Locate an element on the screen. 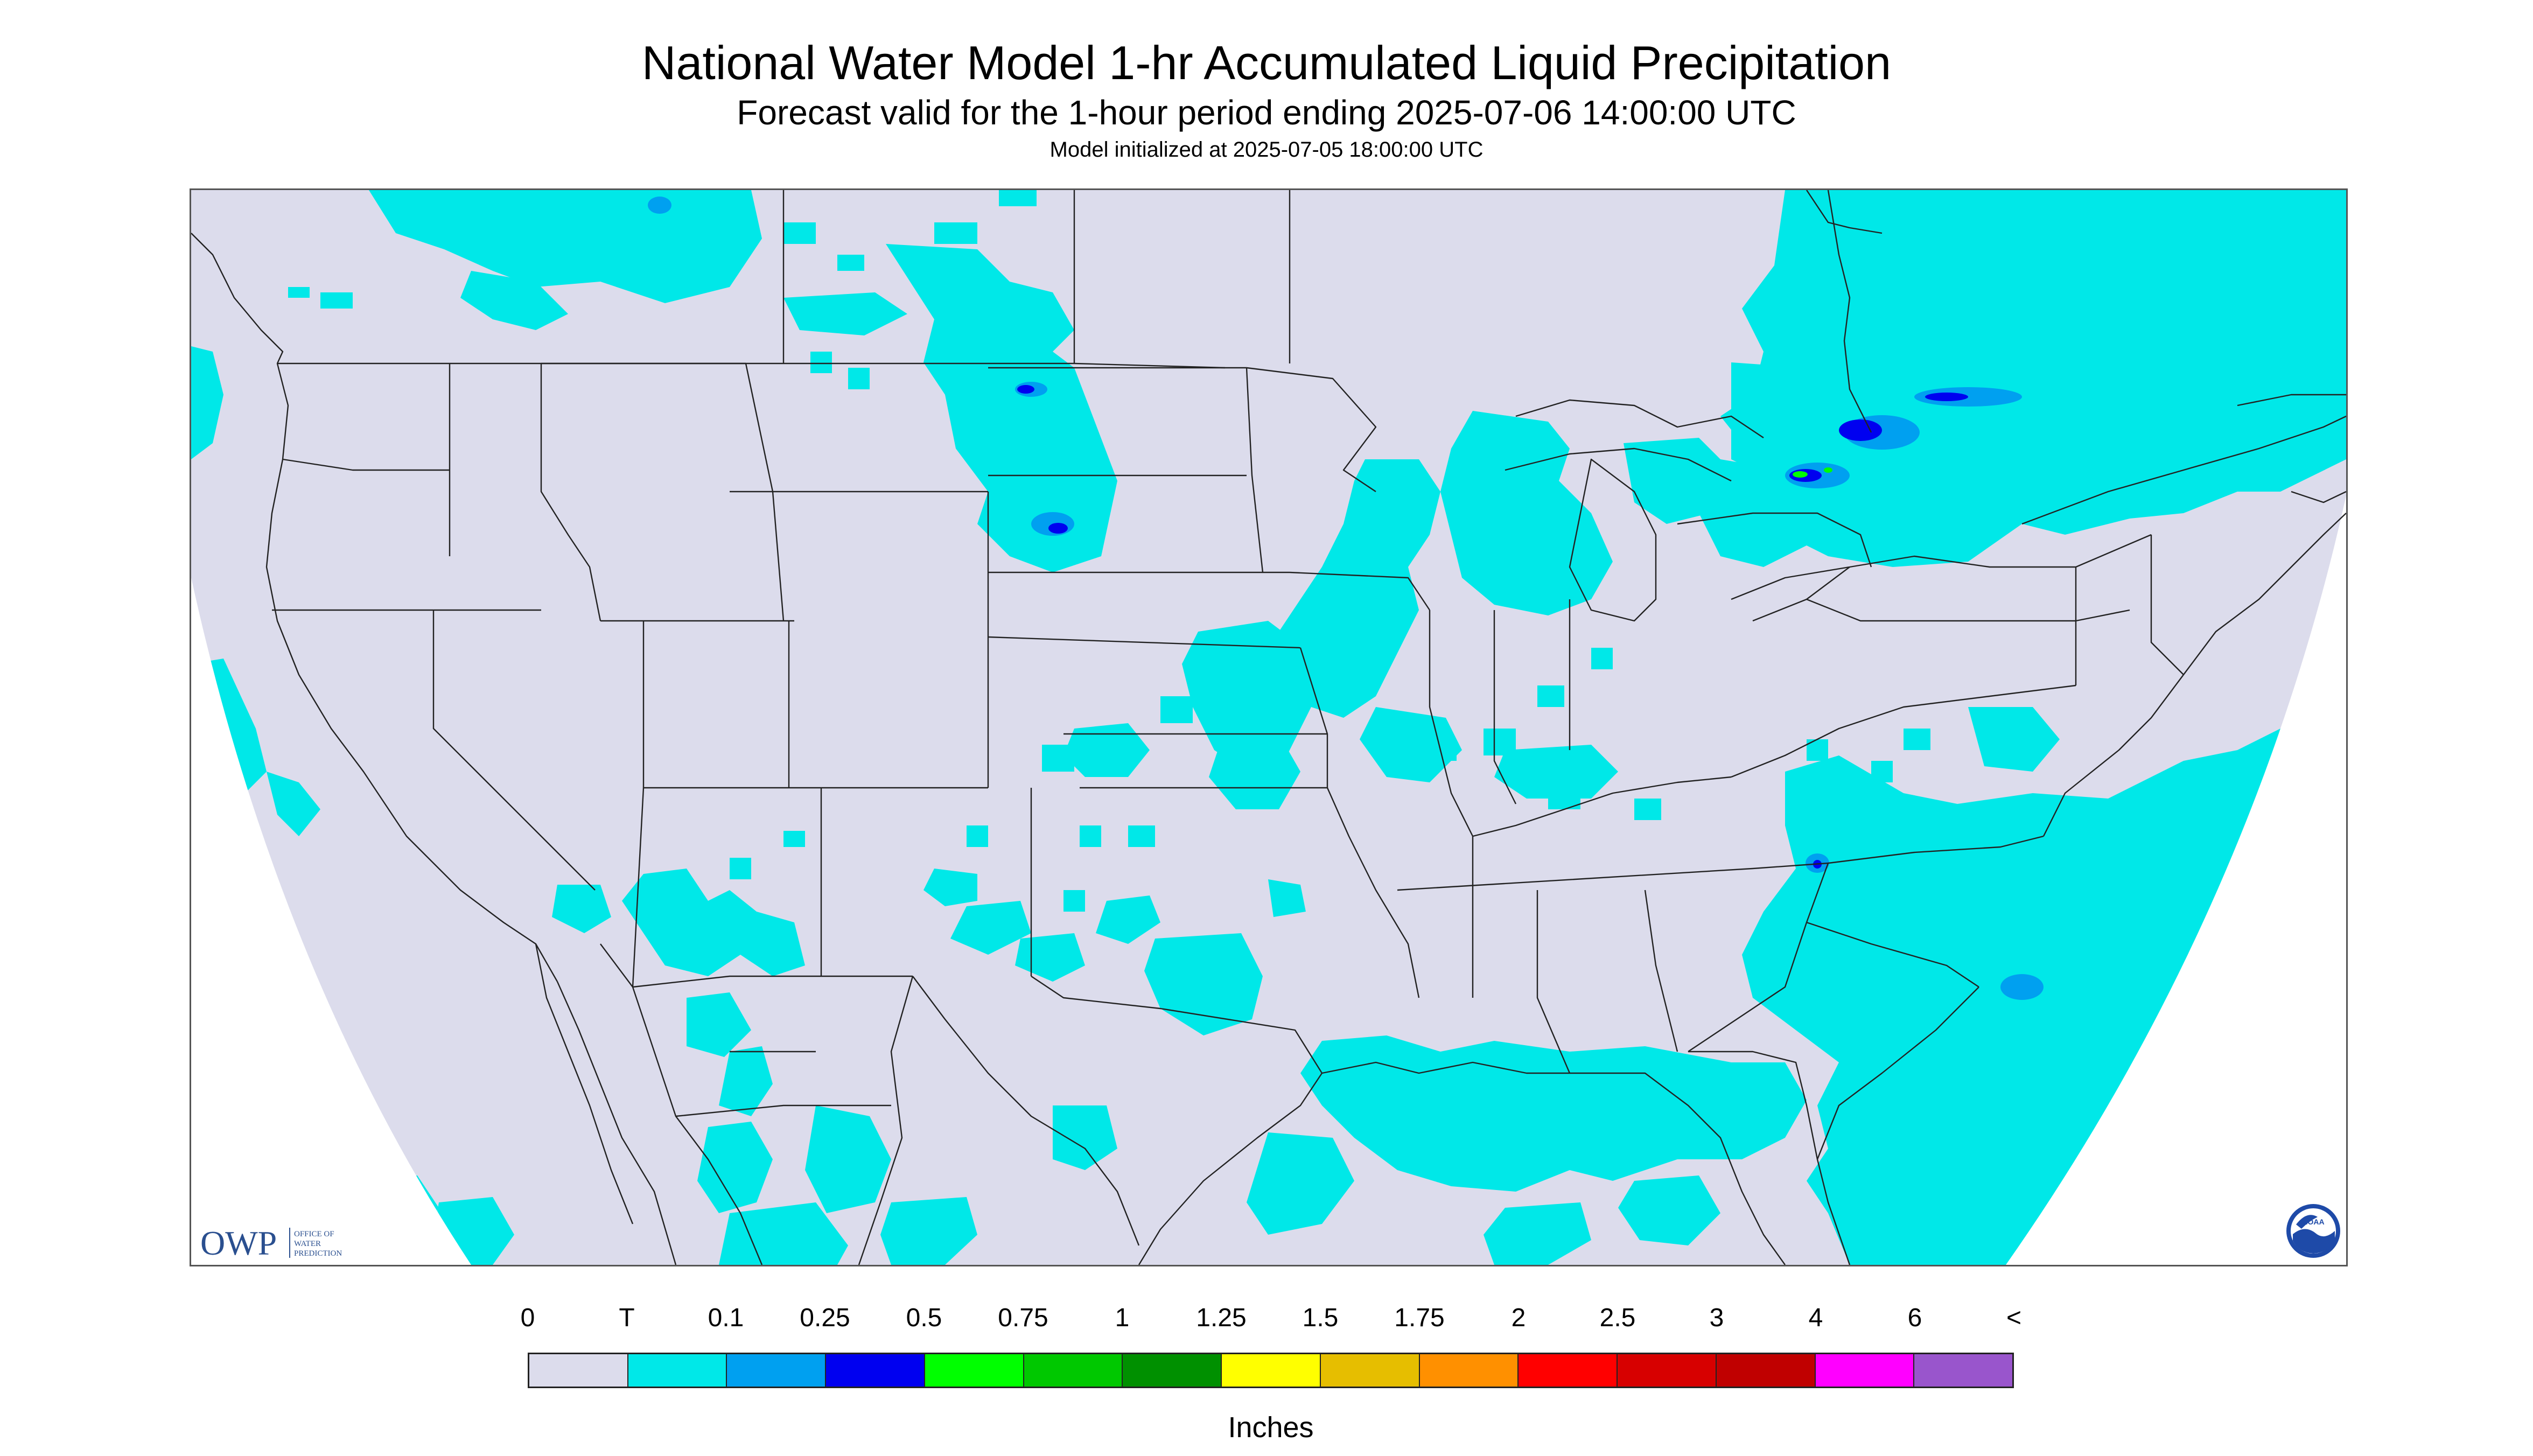  legend-tick-label: 1.5 is located at coordinates (1320, 1318).